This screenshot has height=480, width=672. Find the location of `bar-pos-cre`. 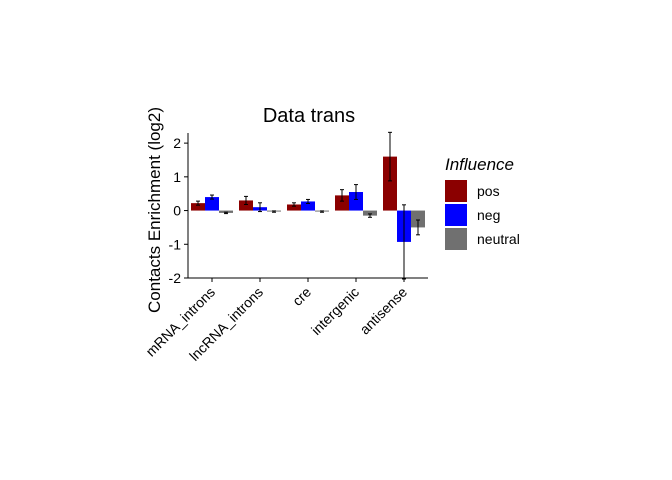

bar-pos-cre is located at coordinates (294, 207).